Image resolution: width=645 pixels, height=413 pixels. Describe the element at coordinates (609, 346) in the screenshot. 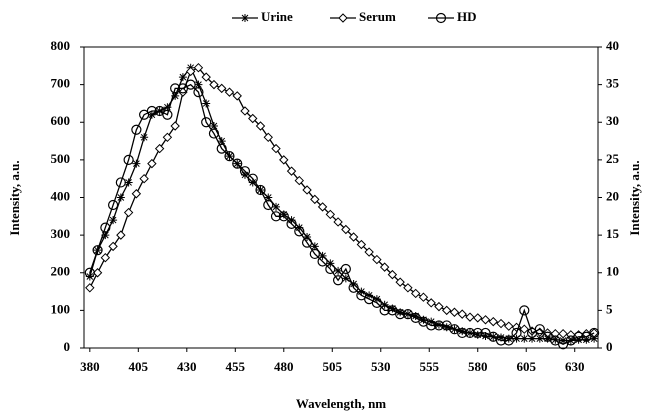

I see `y2-tick-label: 0` at that location.